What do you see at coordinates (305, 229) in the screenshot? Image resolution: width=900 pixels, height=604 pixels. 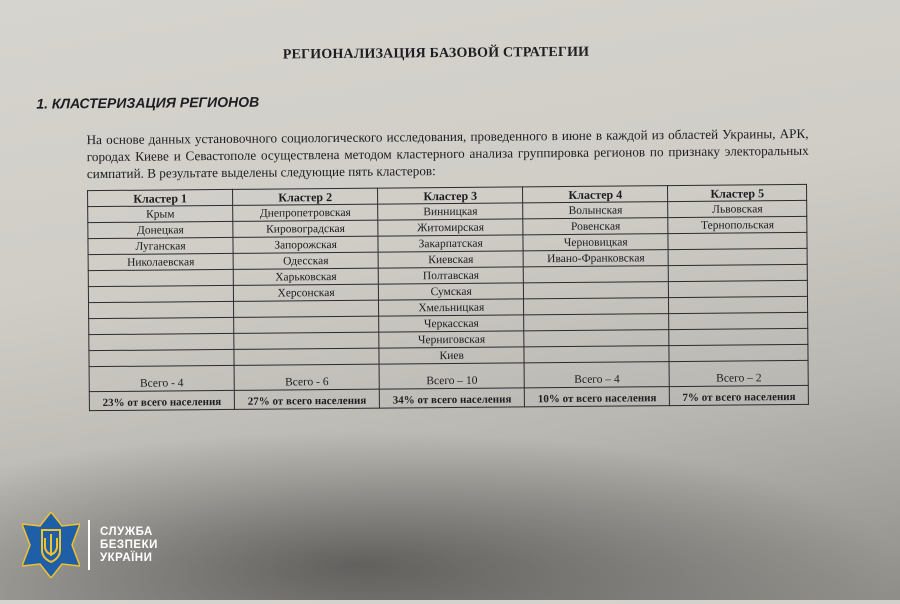 I see `table-cell: Кировоградская` at bounding box center [305, 229].